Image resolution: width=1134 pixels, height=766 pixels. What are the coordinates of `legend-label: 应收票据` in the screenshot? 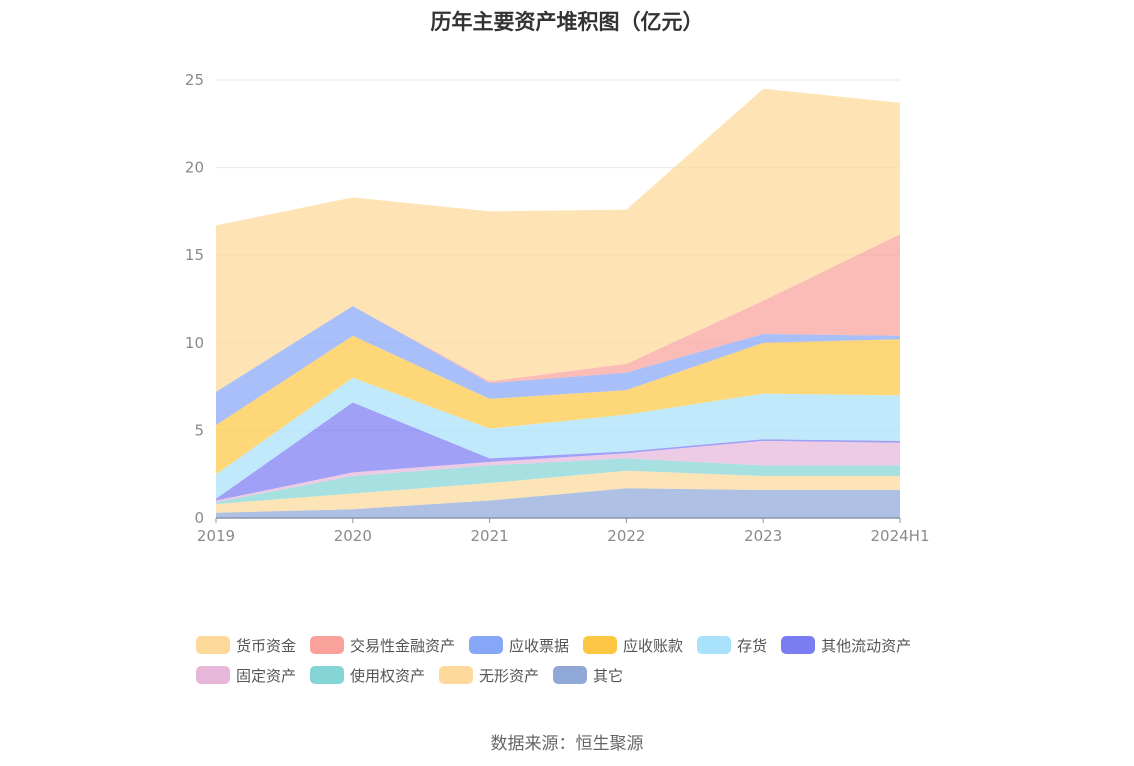 It's located at (539, 645).